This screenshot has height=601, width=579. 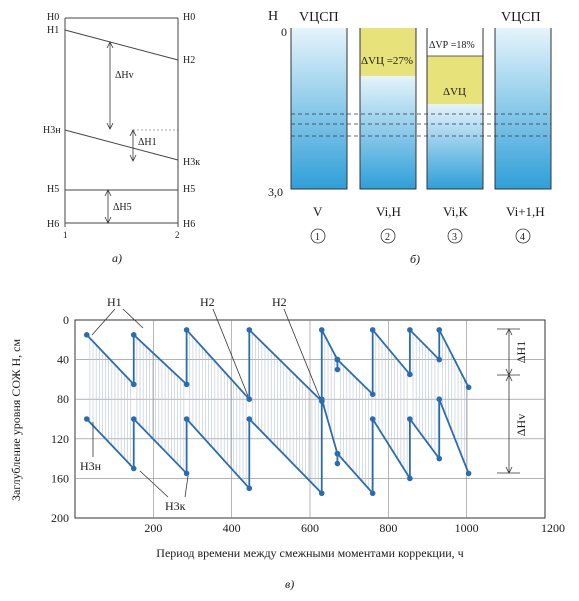 What do you see at coordinates (525, 211) in the screenshot?
I see `b-bottom-vi1h: Vi+1,H` at bounding box center [525, 211].